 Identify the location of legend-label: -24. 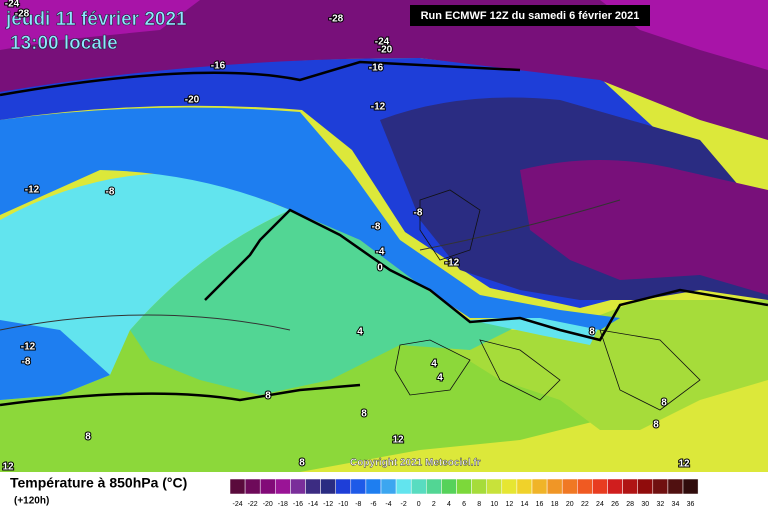
(237, 504).